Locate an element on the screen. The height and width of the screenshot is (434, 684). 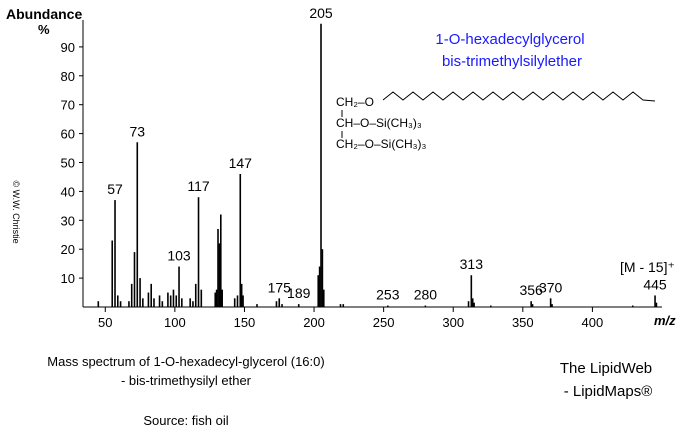
peak-label: 356 is located at coordinates (531, 290).